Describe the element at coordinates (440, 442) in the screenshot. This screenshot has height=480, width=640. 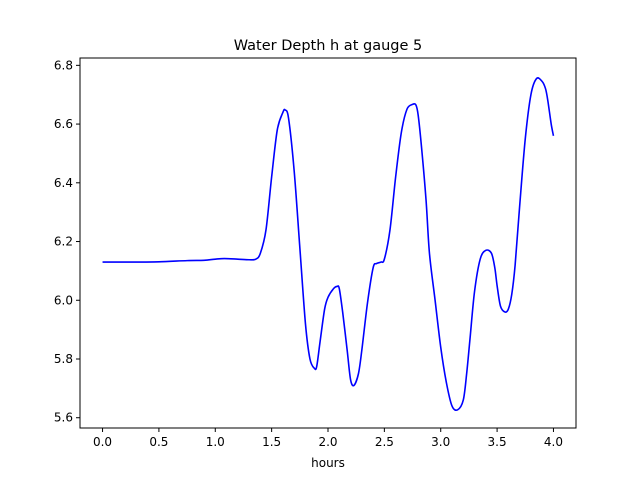
I see `x-tick-label: 3.0` at that location.